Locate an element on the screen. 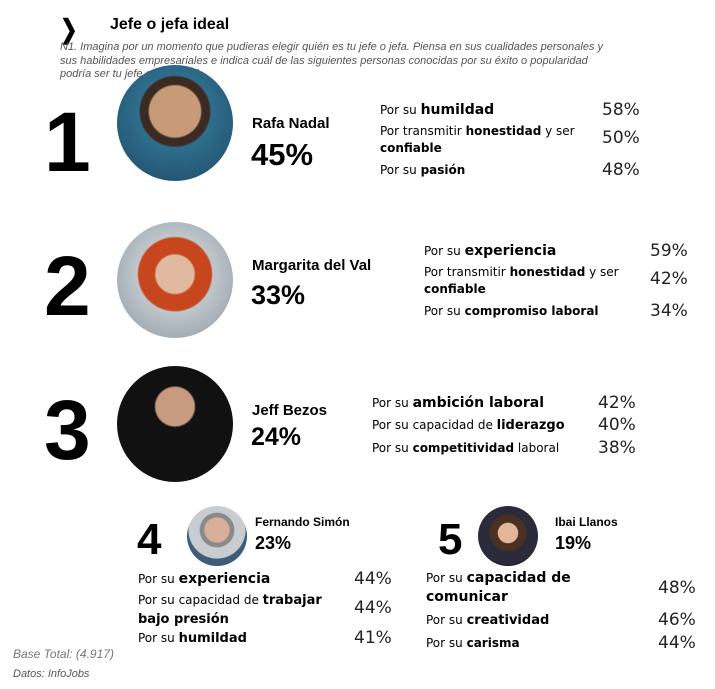  person-name: Ibai Llanos is located at coordinates (586, 522).